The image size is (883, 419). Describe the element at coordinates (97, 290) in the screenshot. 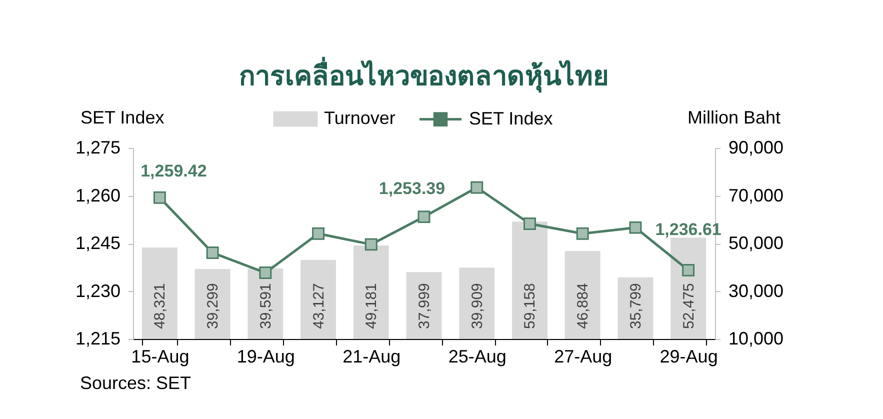

I see `y-tick-label: 1,230` at that location.